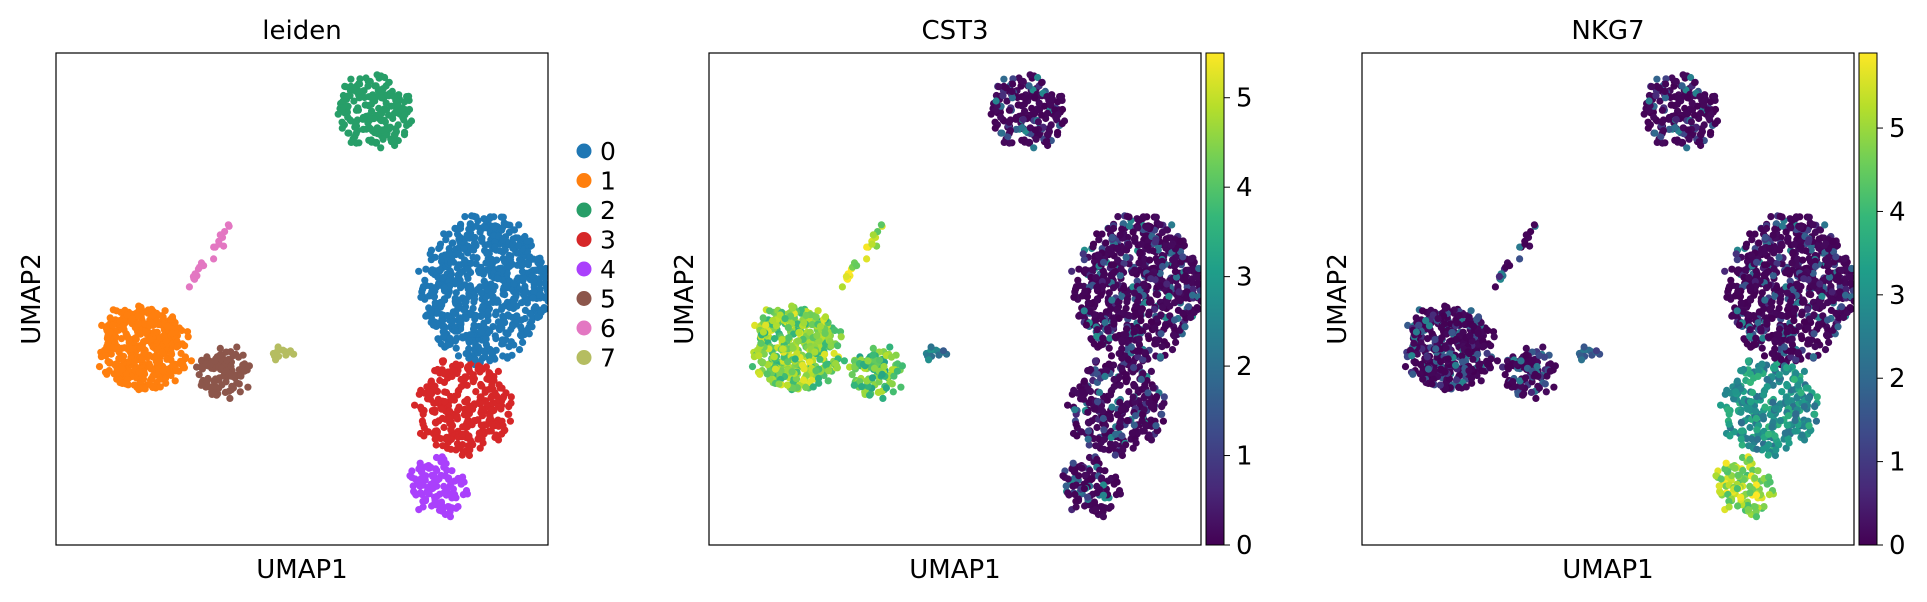 The width and height of the screenshot is (1927, 602). Describe the element at coordinates (1244, 99) in the screenshot. I see `colorbar-tick-label: 5` at that location.